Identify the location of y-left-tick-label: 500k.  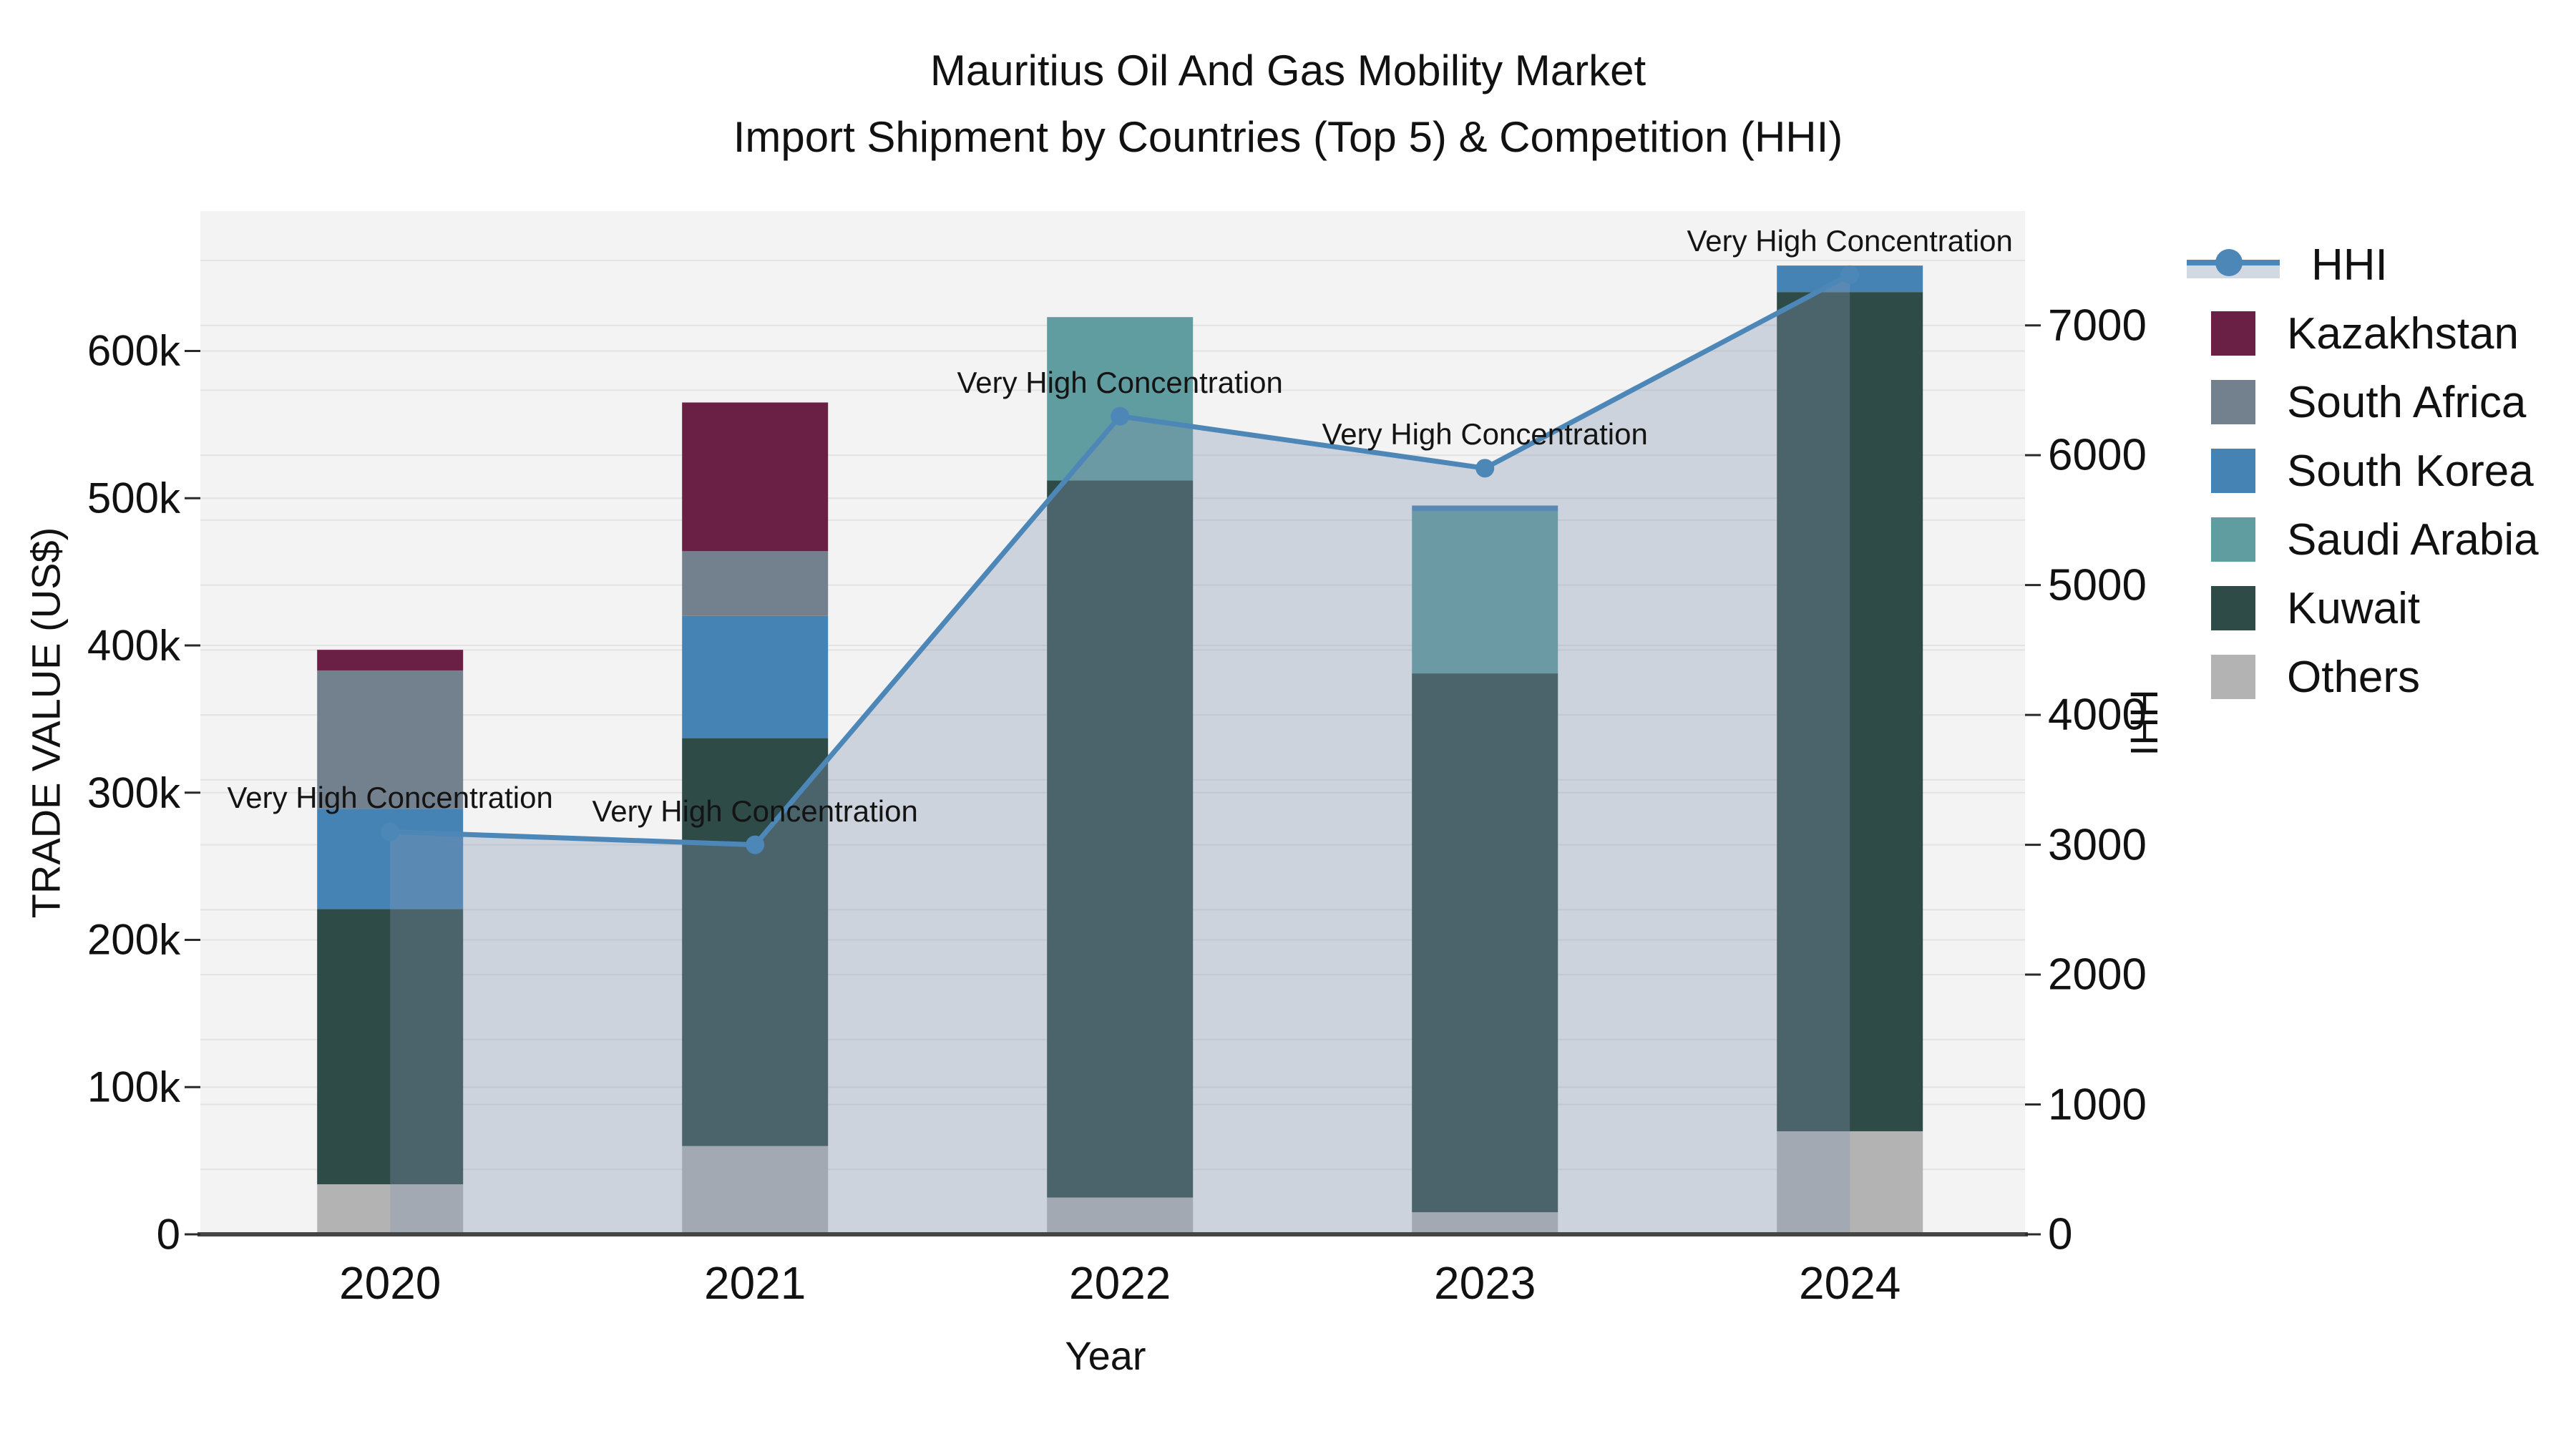
(133, 498).